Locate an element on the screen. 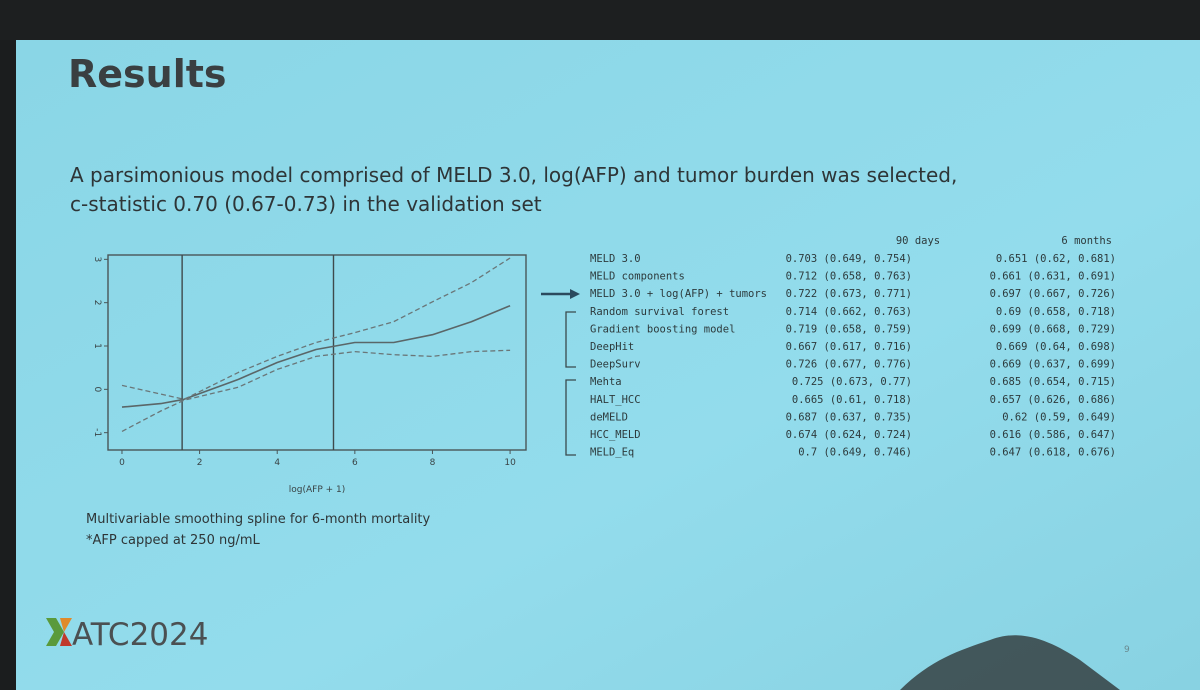 The width and height of the screenshot is (1200, 690). cell: 0.687 (0.637, 0.735) is located at coordinates (849, 417).